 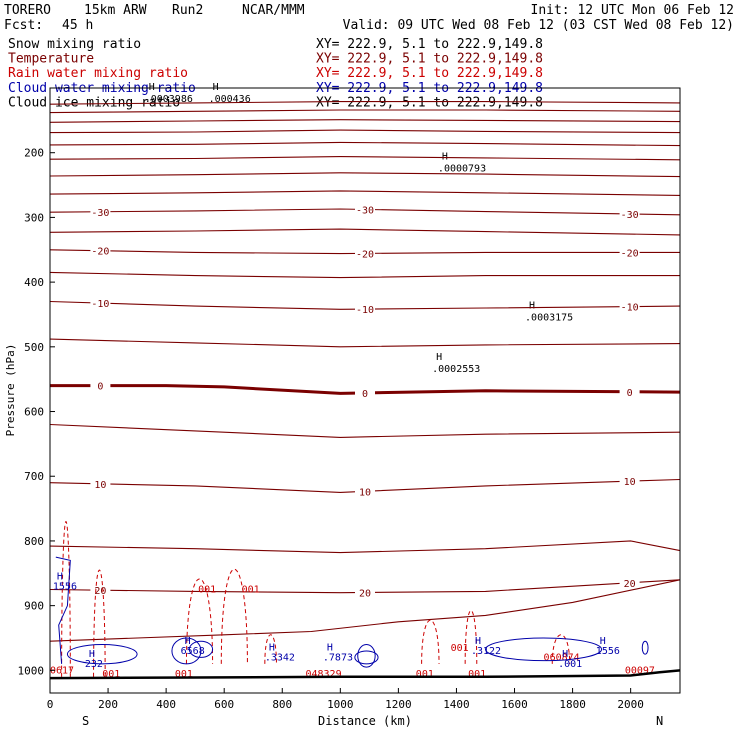 I want to click on y-tick-label: 800, so click(x=34, y=541).